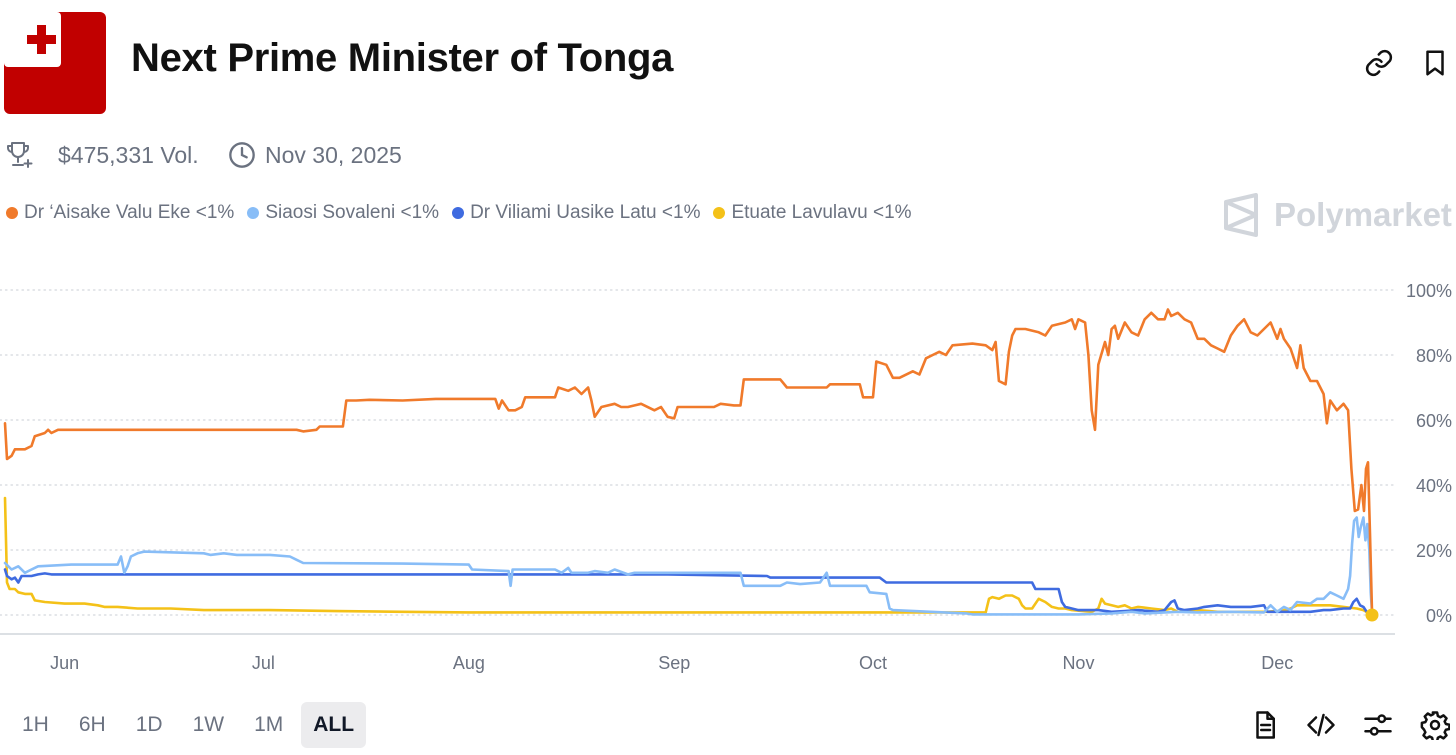 Image resolution: width=1456 pixels, height=755 pixels. I want to click on legend-label: Etuate Lavulavu <1%, so click(821, 212).